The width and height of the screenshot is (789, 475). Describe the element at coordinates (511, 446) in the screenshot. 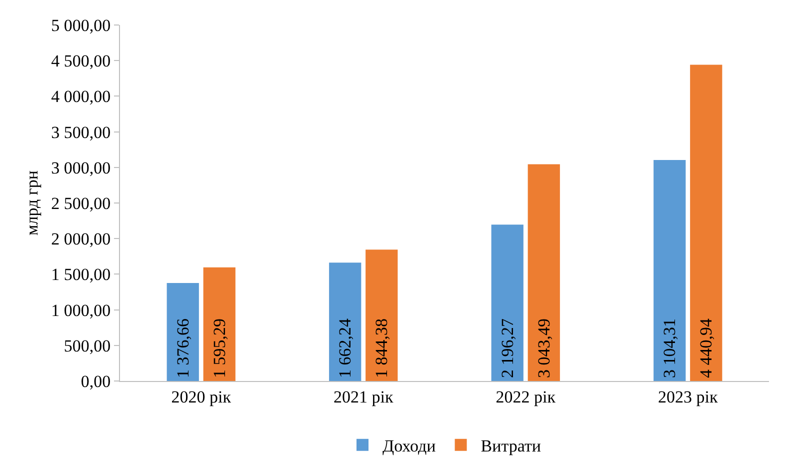

I see `legend-label: Витрати` at that location.